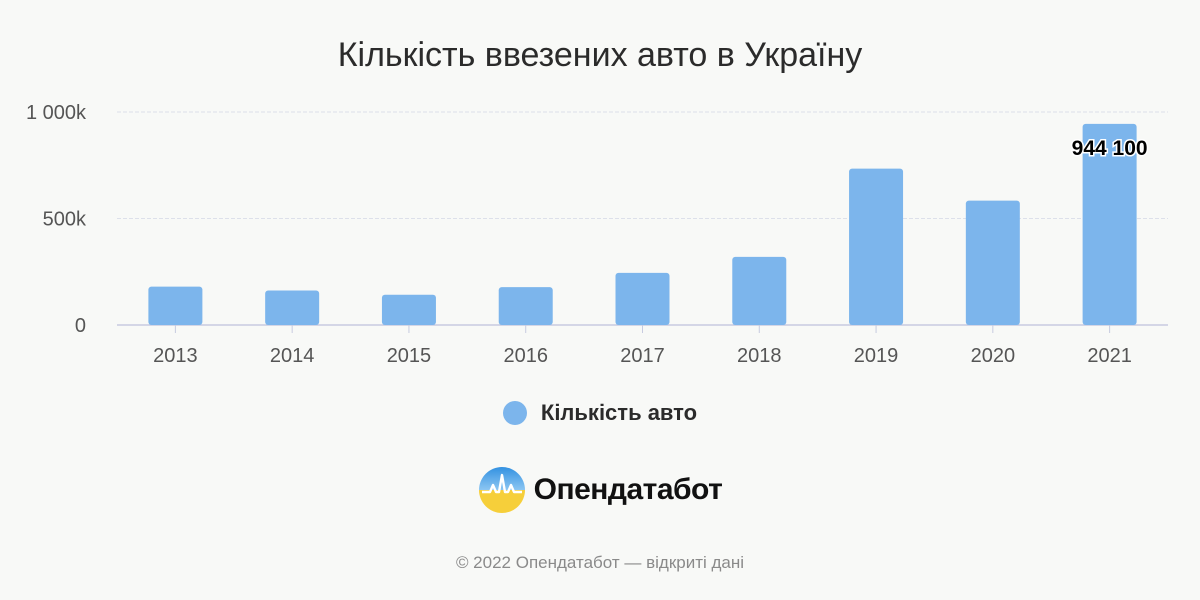 This screenshot has height=600, width=1200. What do you see at coordinates (1109, 224) in the screenshot?
I see `bar-2021` at bounding box center [1109, 224].